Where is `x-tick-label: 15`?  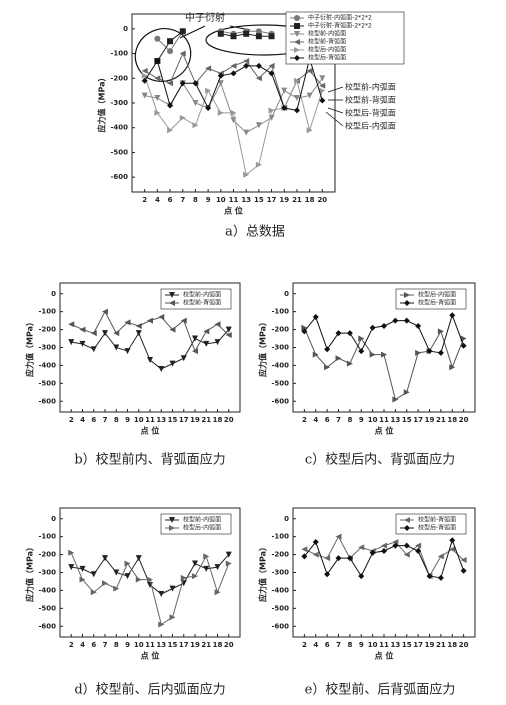 x-tick-label: 15 is located at coordinates (259, 200).